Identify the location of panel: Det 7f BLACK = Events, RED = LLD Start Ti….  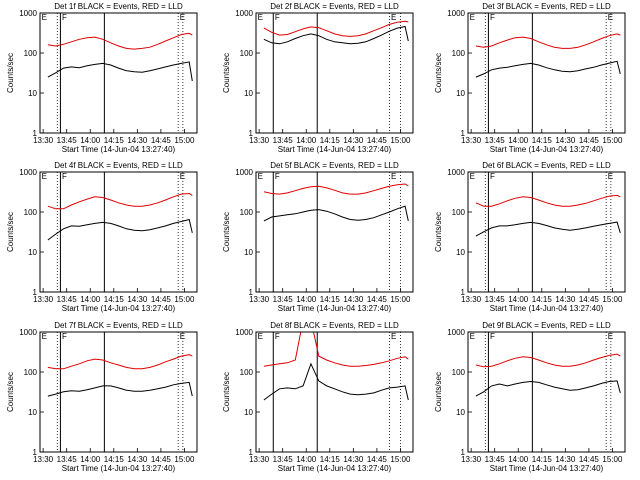
(102, 397).